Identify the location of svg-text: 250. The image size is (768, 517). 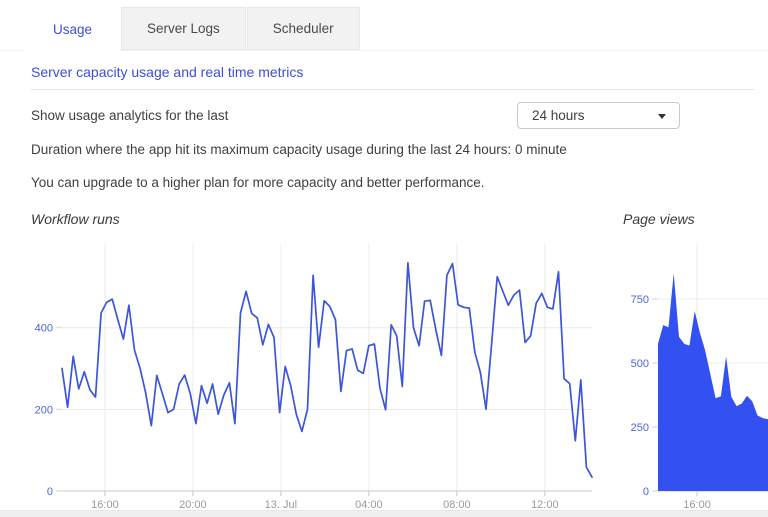
(640, 428).